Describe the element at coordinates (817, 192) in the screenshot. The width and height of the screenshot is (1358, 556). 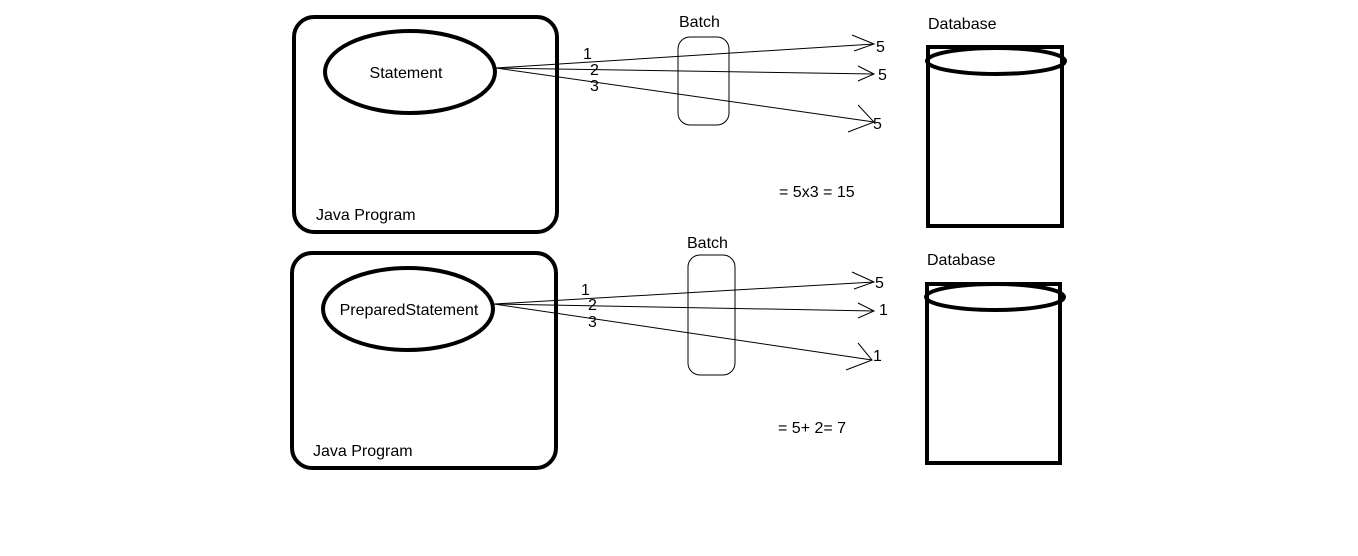
I see `equation-label: = 5x3 = 15` at that location.